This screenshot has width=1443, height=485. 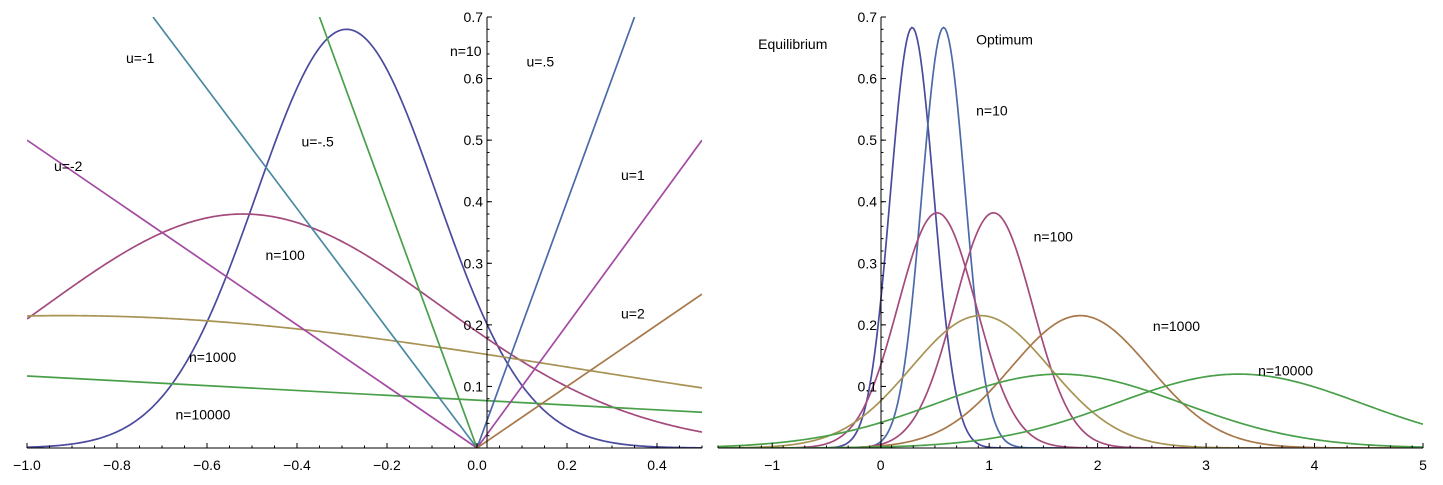 What do you see at coordinates (297, 465) in the screenshot?
I see `left-x-tick-label: −0.4` at bounding box center [297, 465].